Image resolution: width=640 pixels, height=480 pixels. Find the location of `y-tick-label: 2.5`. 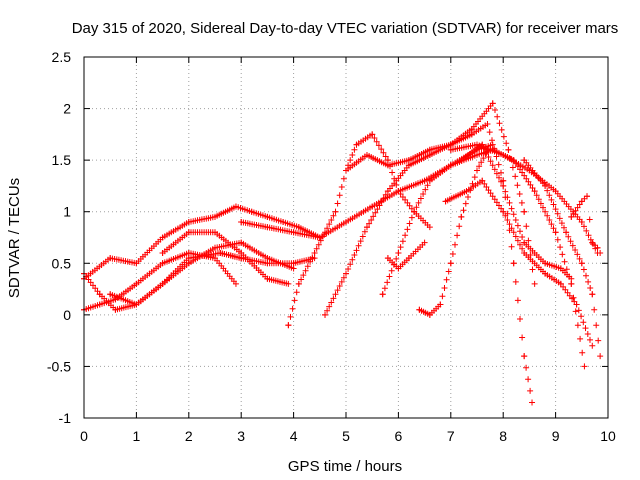

y-tick-label: 2.5 is located at coordinates (62, 57).